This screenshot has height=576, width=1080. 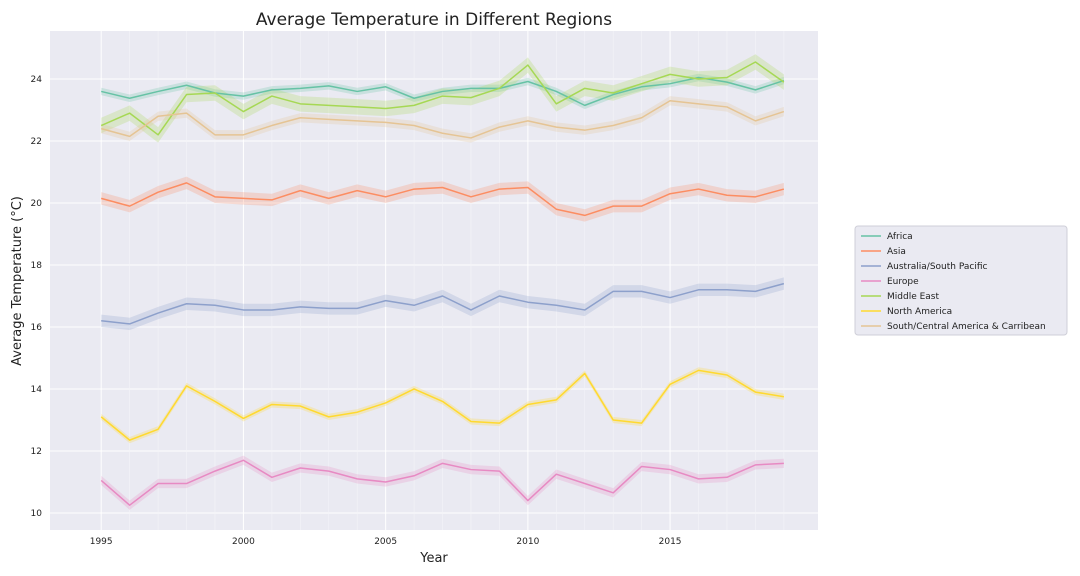 What do you see at coordinates (913, 297) in the screenshot?
I see `legend-label-middle-east: Middle East` at bounding box center [913, 297].